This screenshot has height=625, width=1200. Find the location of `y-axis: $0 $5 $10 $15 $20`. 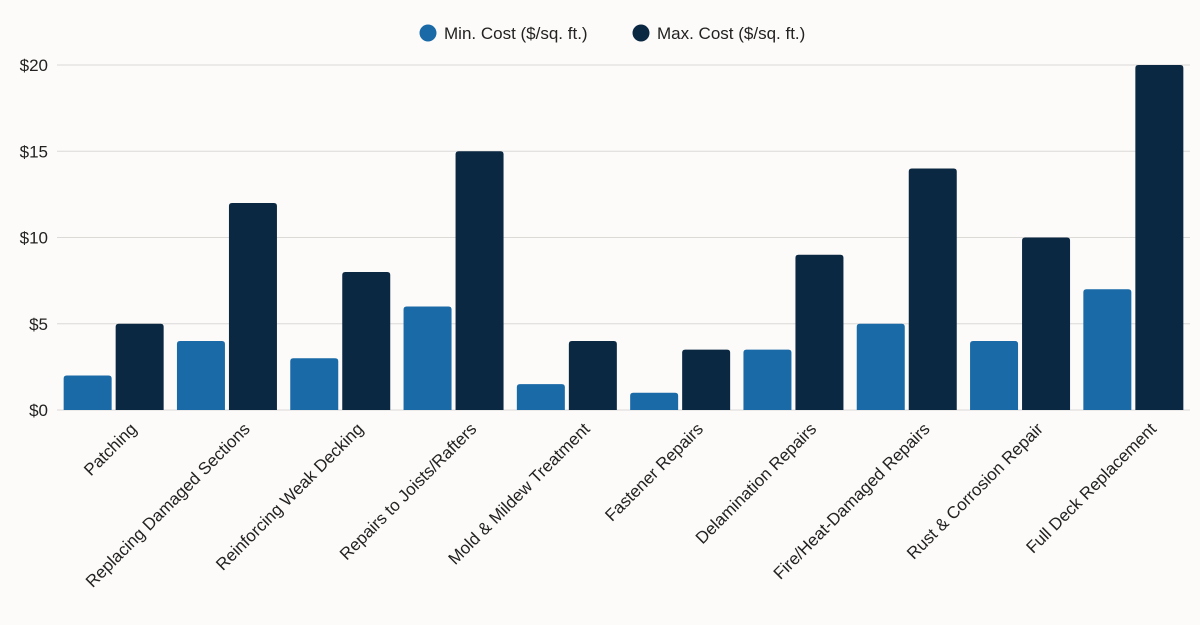

y-axis: $0 $5 $10 $15 $20 is located at coordinates (34, 238).